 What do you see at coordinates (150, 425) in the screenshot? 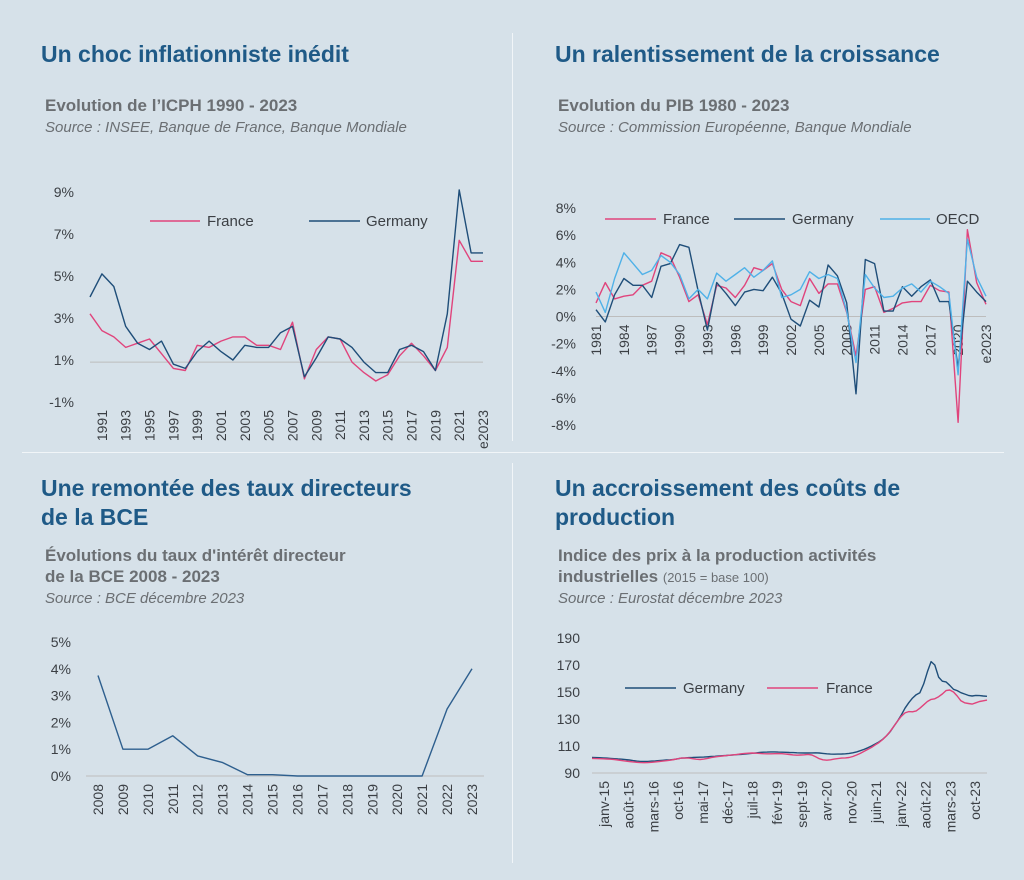
I see `x-tick-label: 1995` at bounding box center [150, 425].